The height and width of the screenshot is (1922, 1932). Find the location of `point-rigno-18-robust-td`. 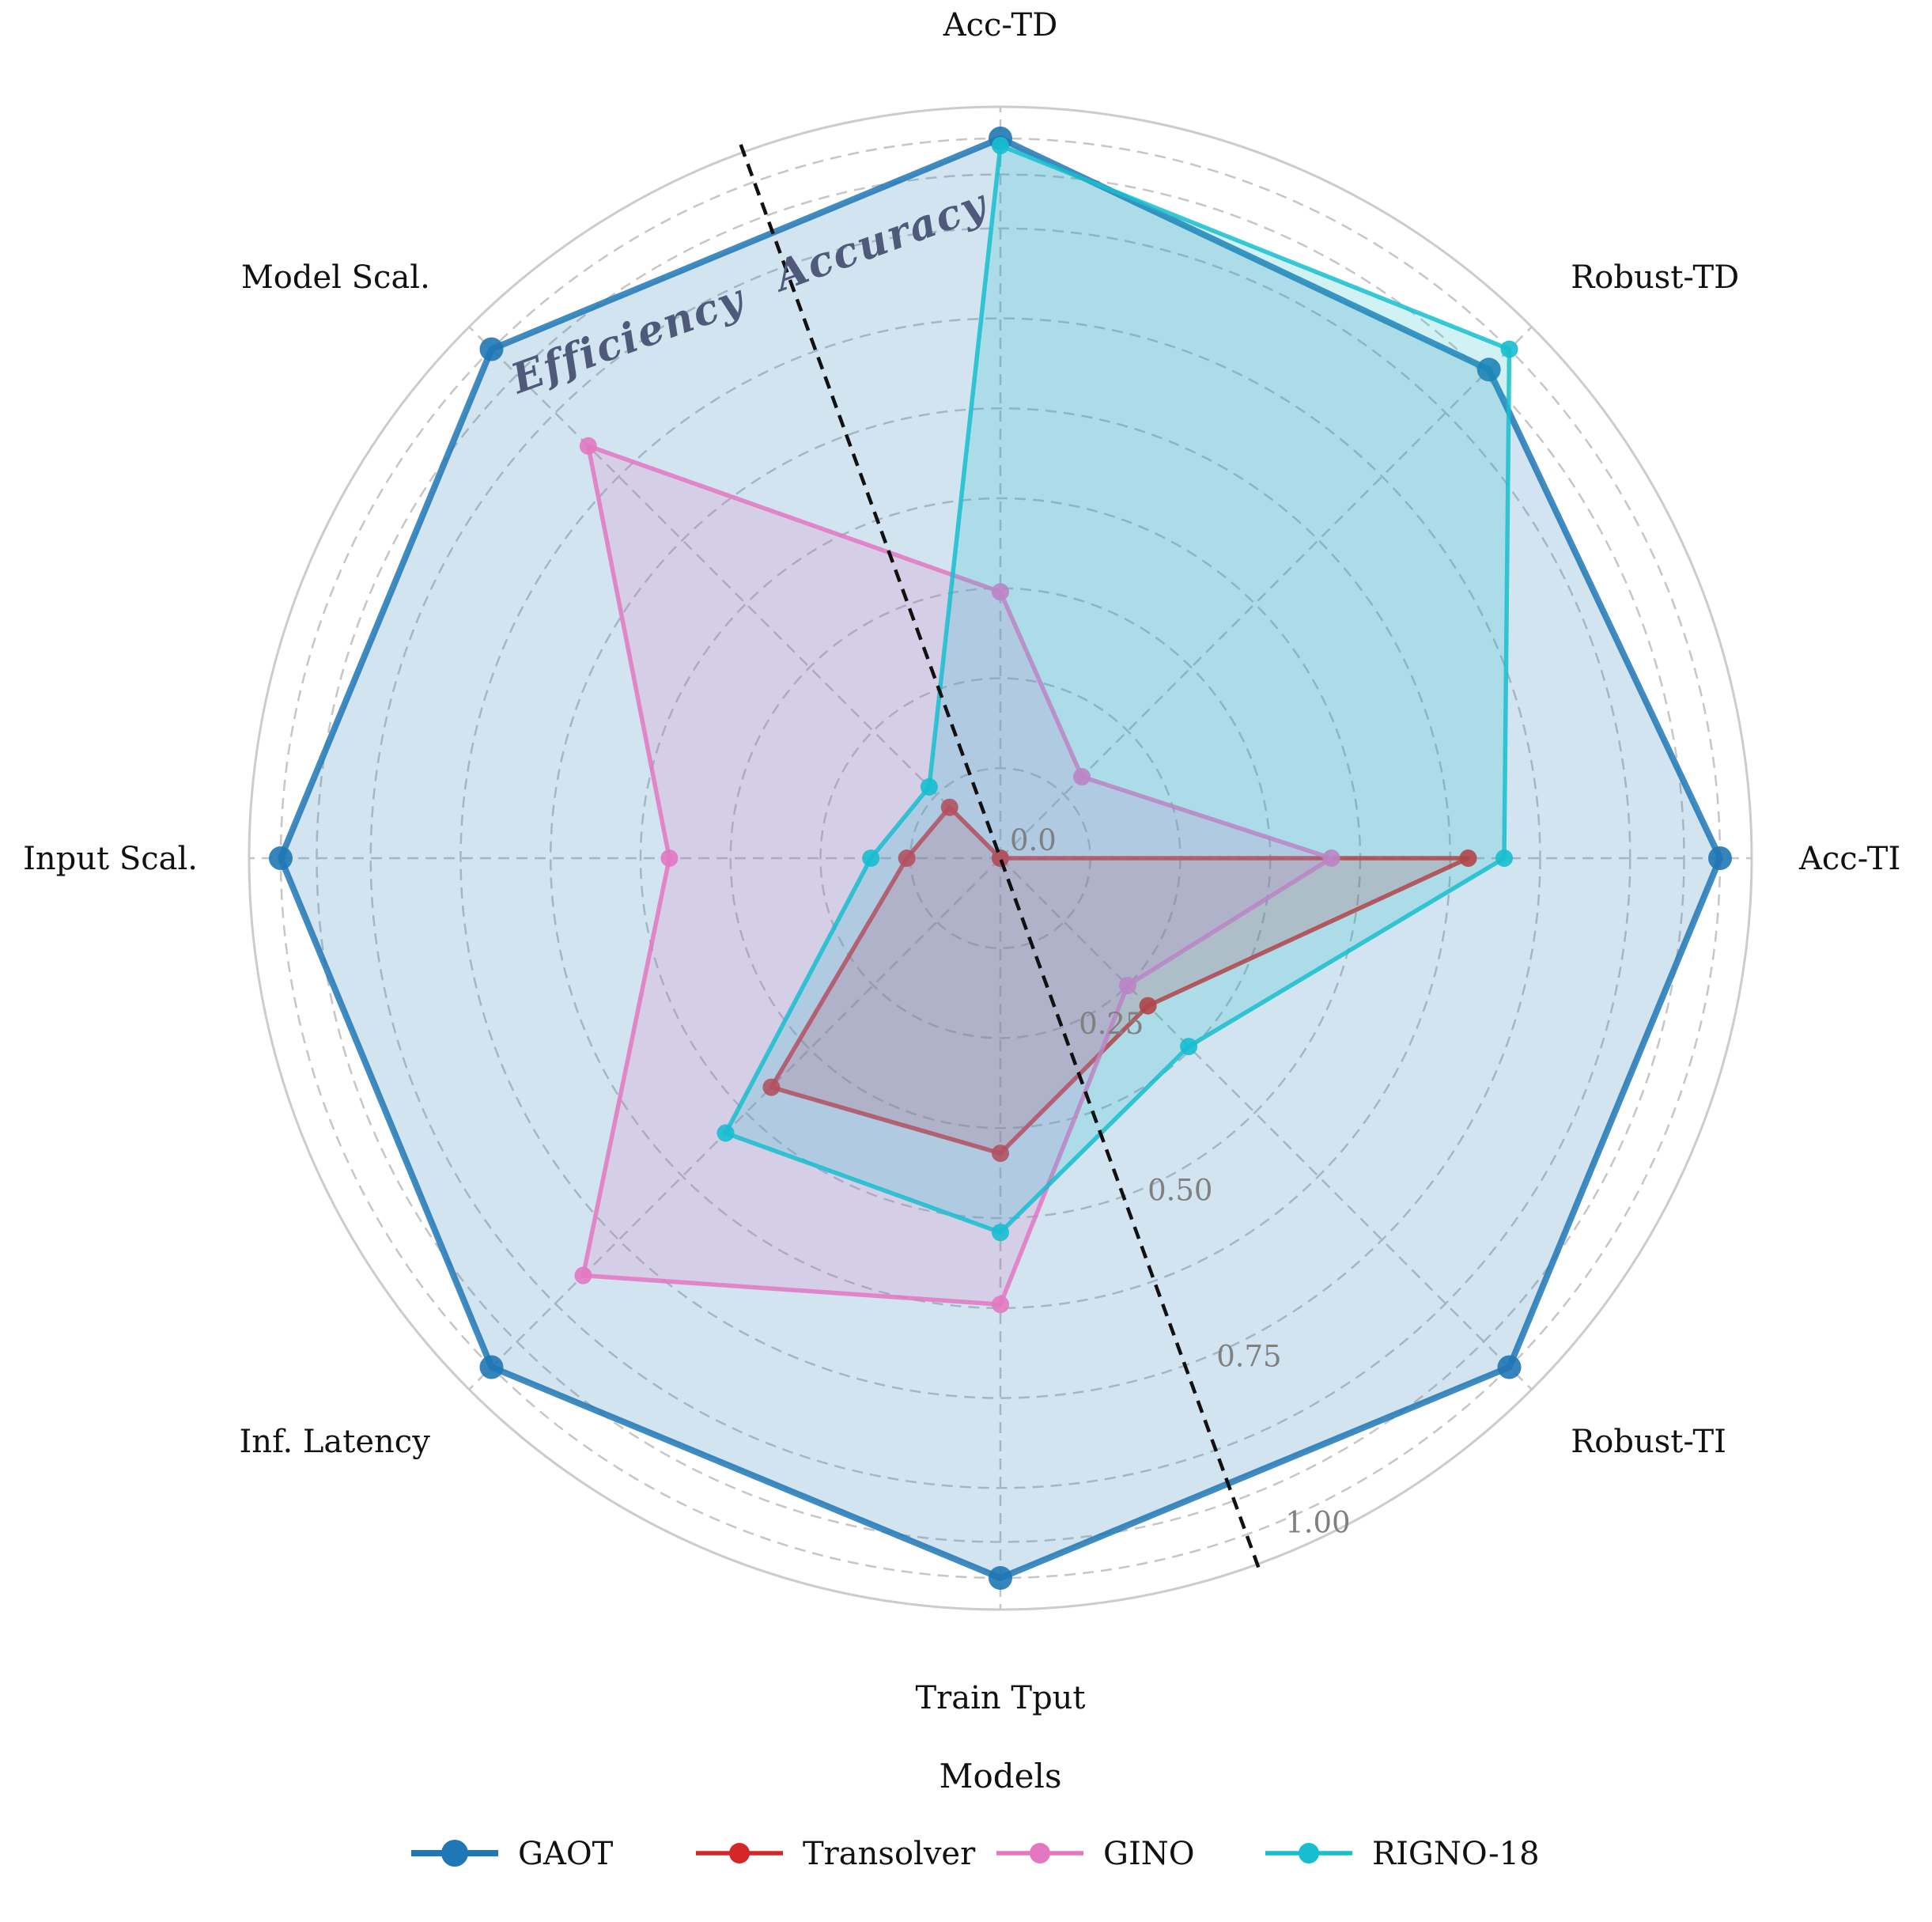

point-rigno-18-robust-td is located at coordinates (1509, 349).